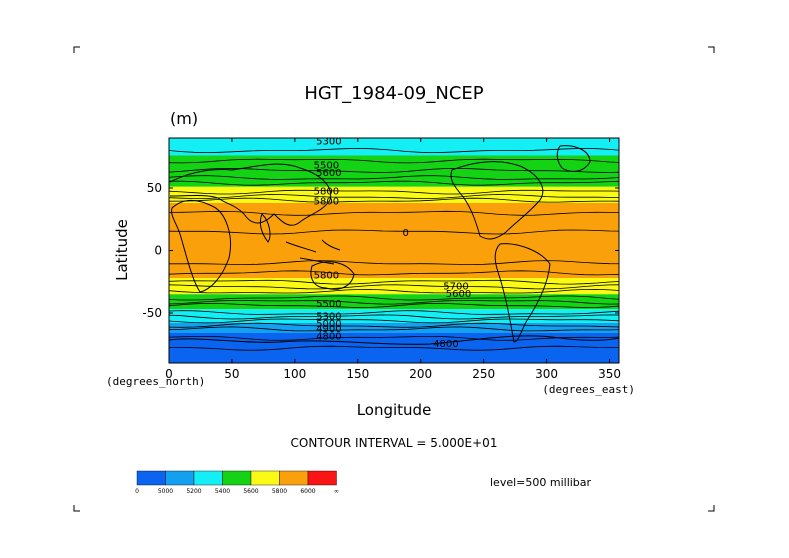 The image size is (789, 558). What do you see at coordinates (541, 482) in the screenshot?
I see `level-text: level=500 millibar` at bounding box center [541, 482].